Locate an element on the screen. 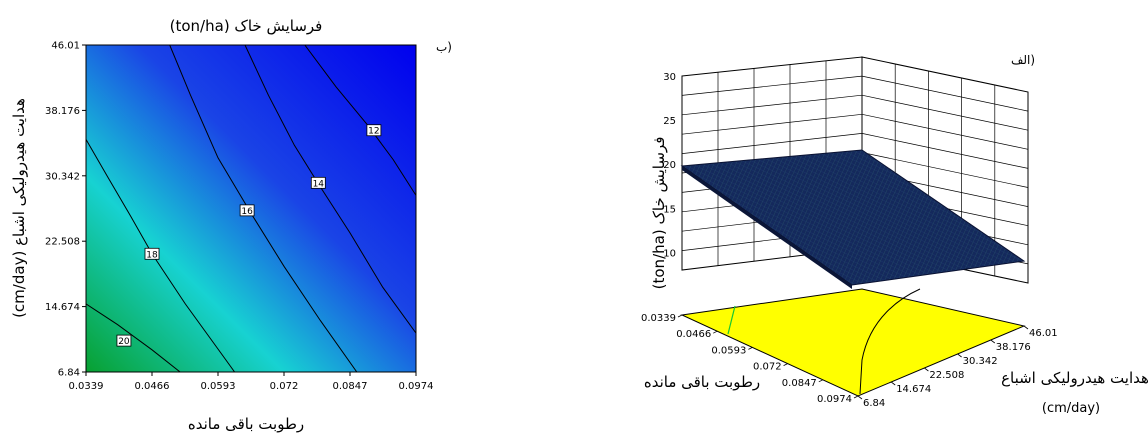  surface-z-tick-label: 10 is located at coordinates (669, 253).